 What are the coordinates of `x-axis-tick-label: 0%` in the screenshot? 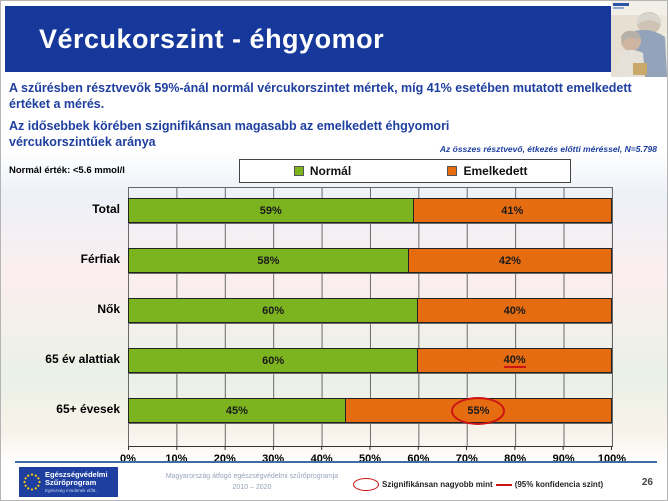 It's located at (128, 459).